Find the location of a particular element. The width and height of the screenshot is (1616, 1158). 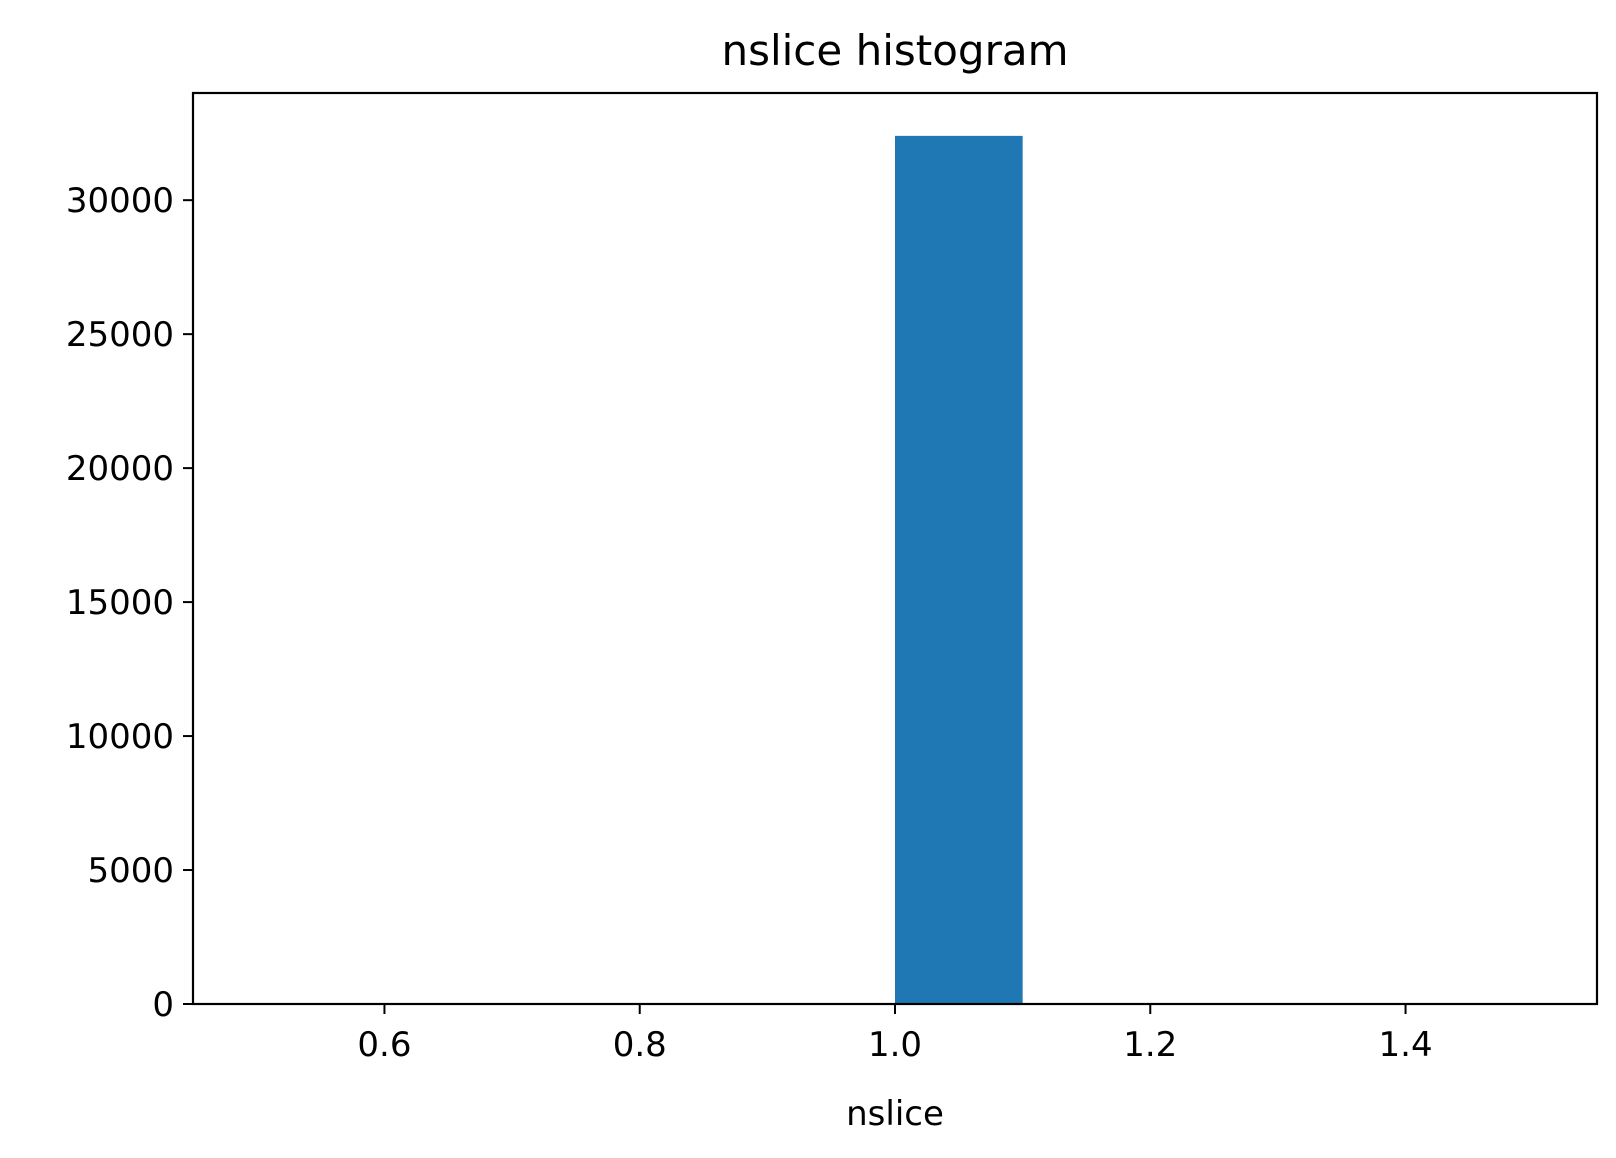

x-tick-label: 0.8 is located at coordinates (640, 1045).